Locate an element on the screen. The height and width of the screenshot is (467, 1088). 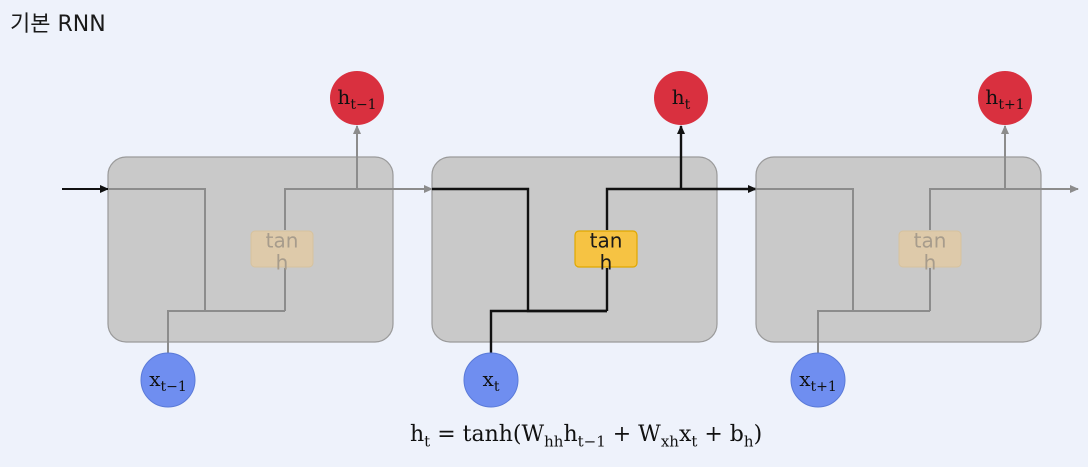
page-title: 기본 RNN is located at coordinates (58, 24).